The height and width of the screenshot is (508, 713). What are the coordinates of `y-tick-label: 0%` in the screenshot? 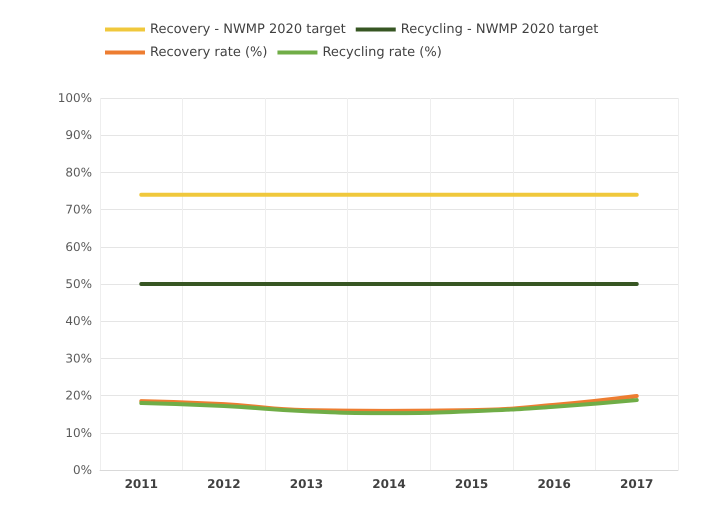 It's located at (82, 470).